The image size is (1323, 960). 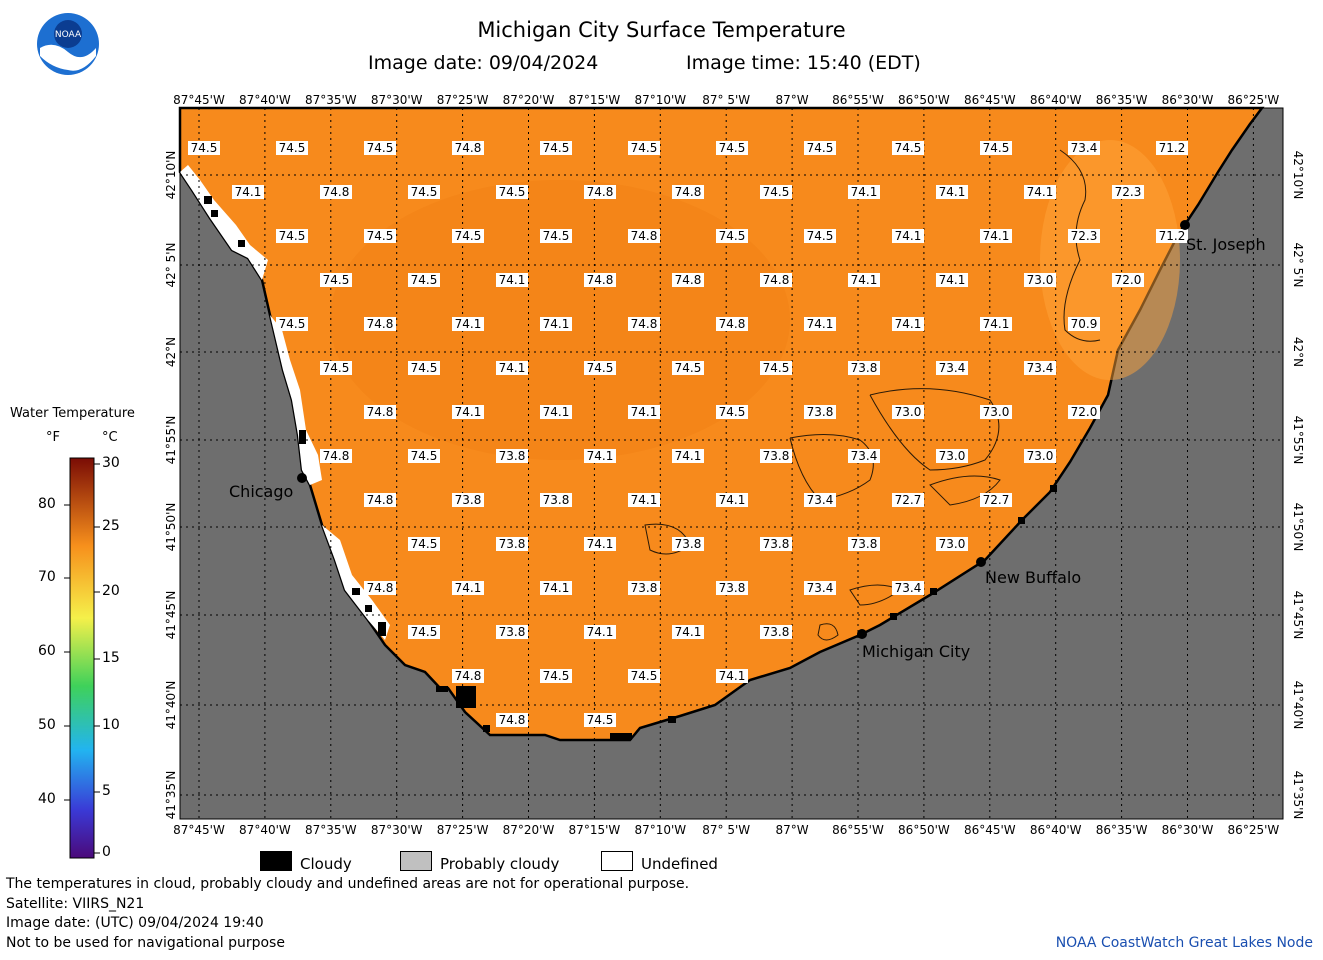 I want to click on latitude-label: 42° 5'N, so click(x=1298, y=265).